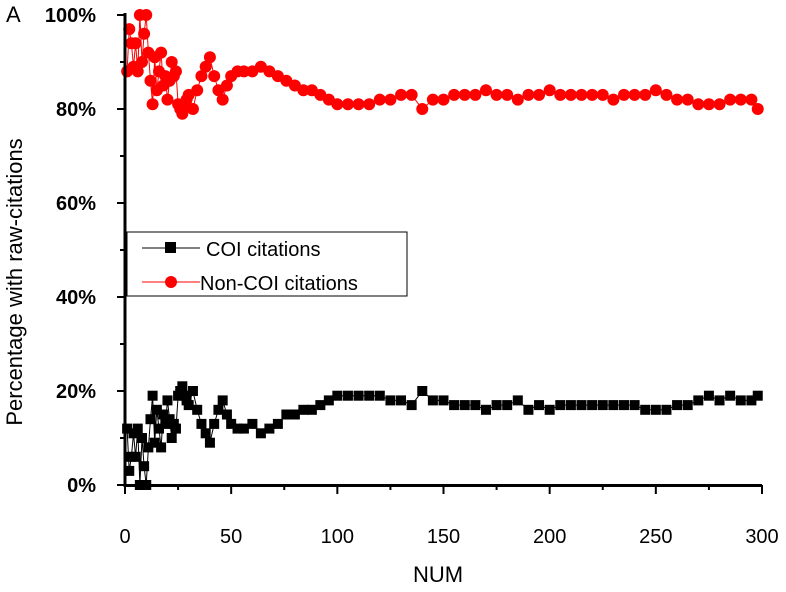 This screenshot has height=592, width=786. Describe the element at coordinates (76, 204) in the screenshot. I see `y-tick-label: 60%` at that location.